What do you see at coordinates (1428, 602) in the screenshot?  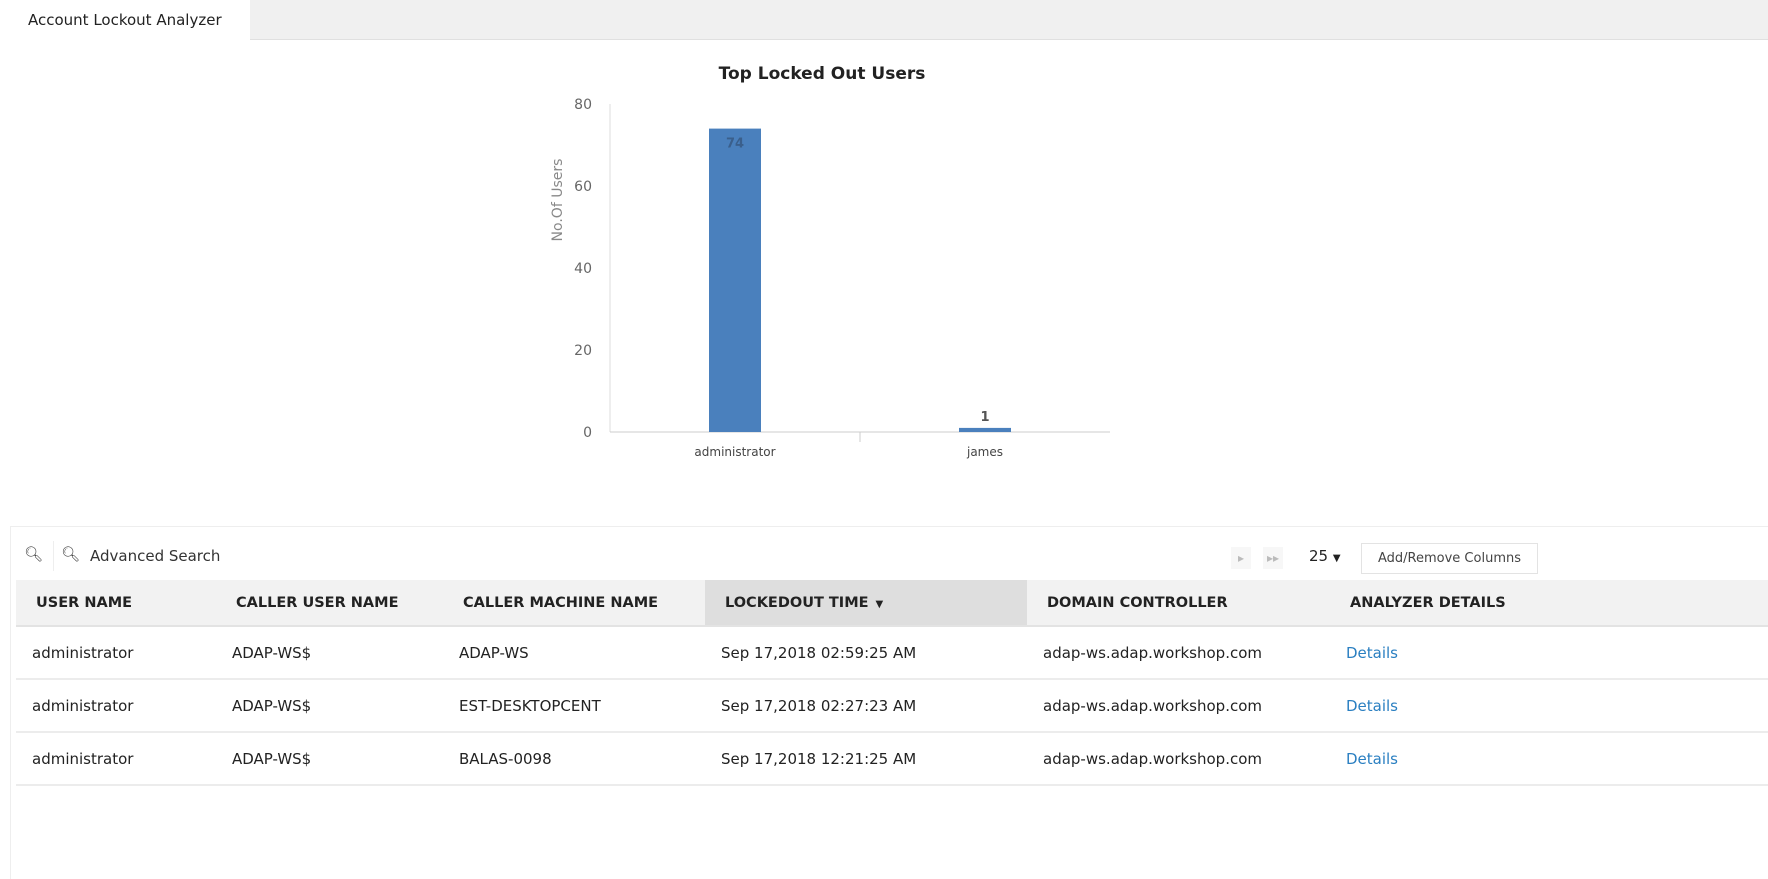 I see `column-header-label: ANALYZER DETAILS` at bounding box center [1428, 602].